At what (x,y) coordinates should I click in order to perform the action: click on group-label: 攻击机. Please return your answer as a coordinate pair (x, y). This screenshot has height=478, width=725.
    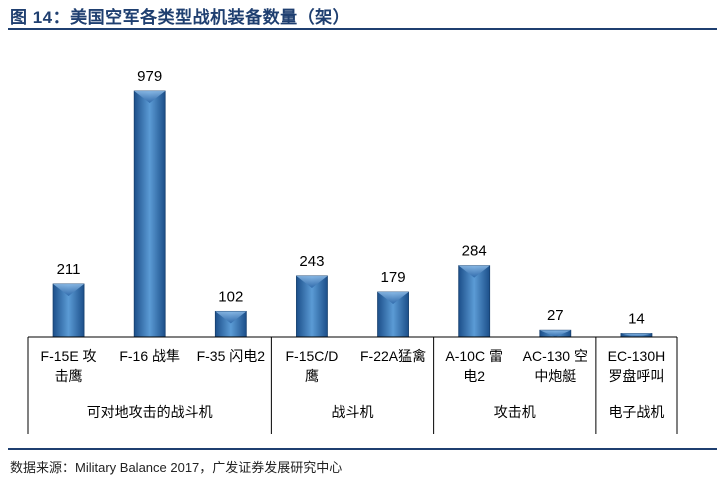
    Looking at the image, I should click on (515, 412).